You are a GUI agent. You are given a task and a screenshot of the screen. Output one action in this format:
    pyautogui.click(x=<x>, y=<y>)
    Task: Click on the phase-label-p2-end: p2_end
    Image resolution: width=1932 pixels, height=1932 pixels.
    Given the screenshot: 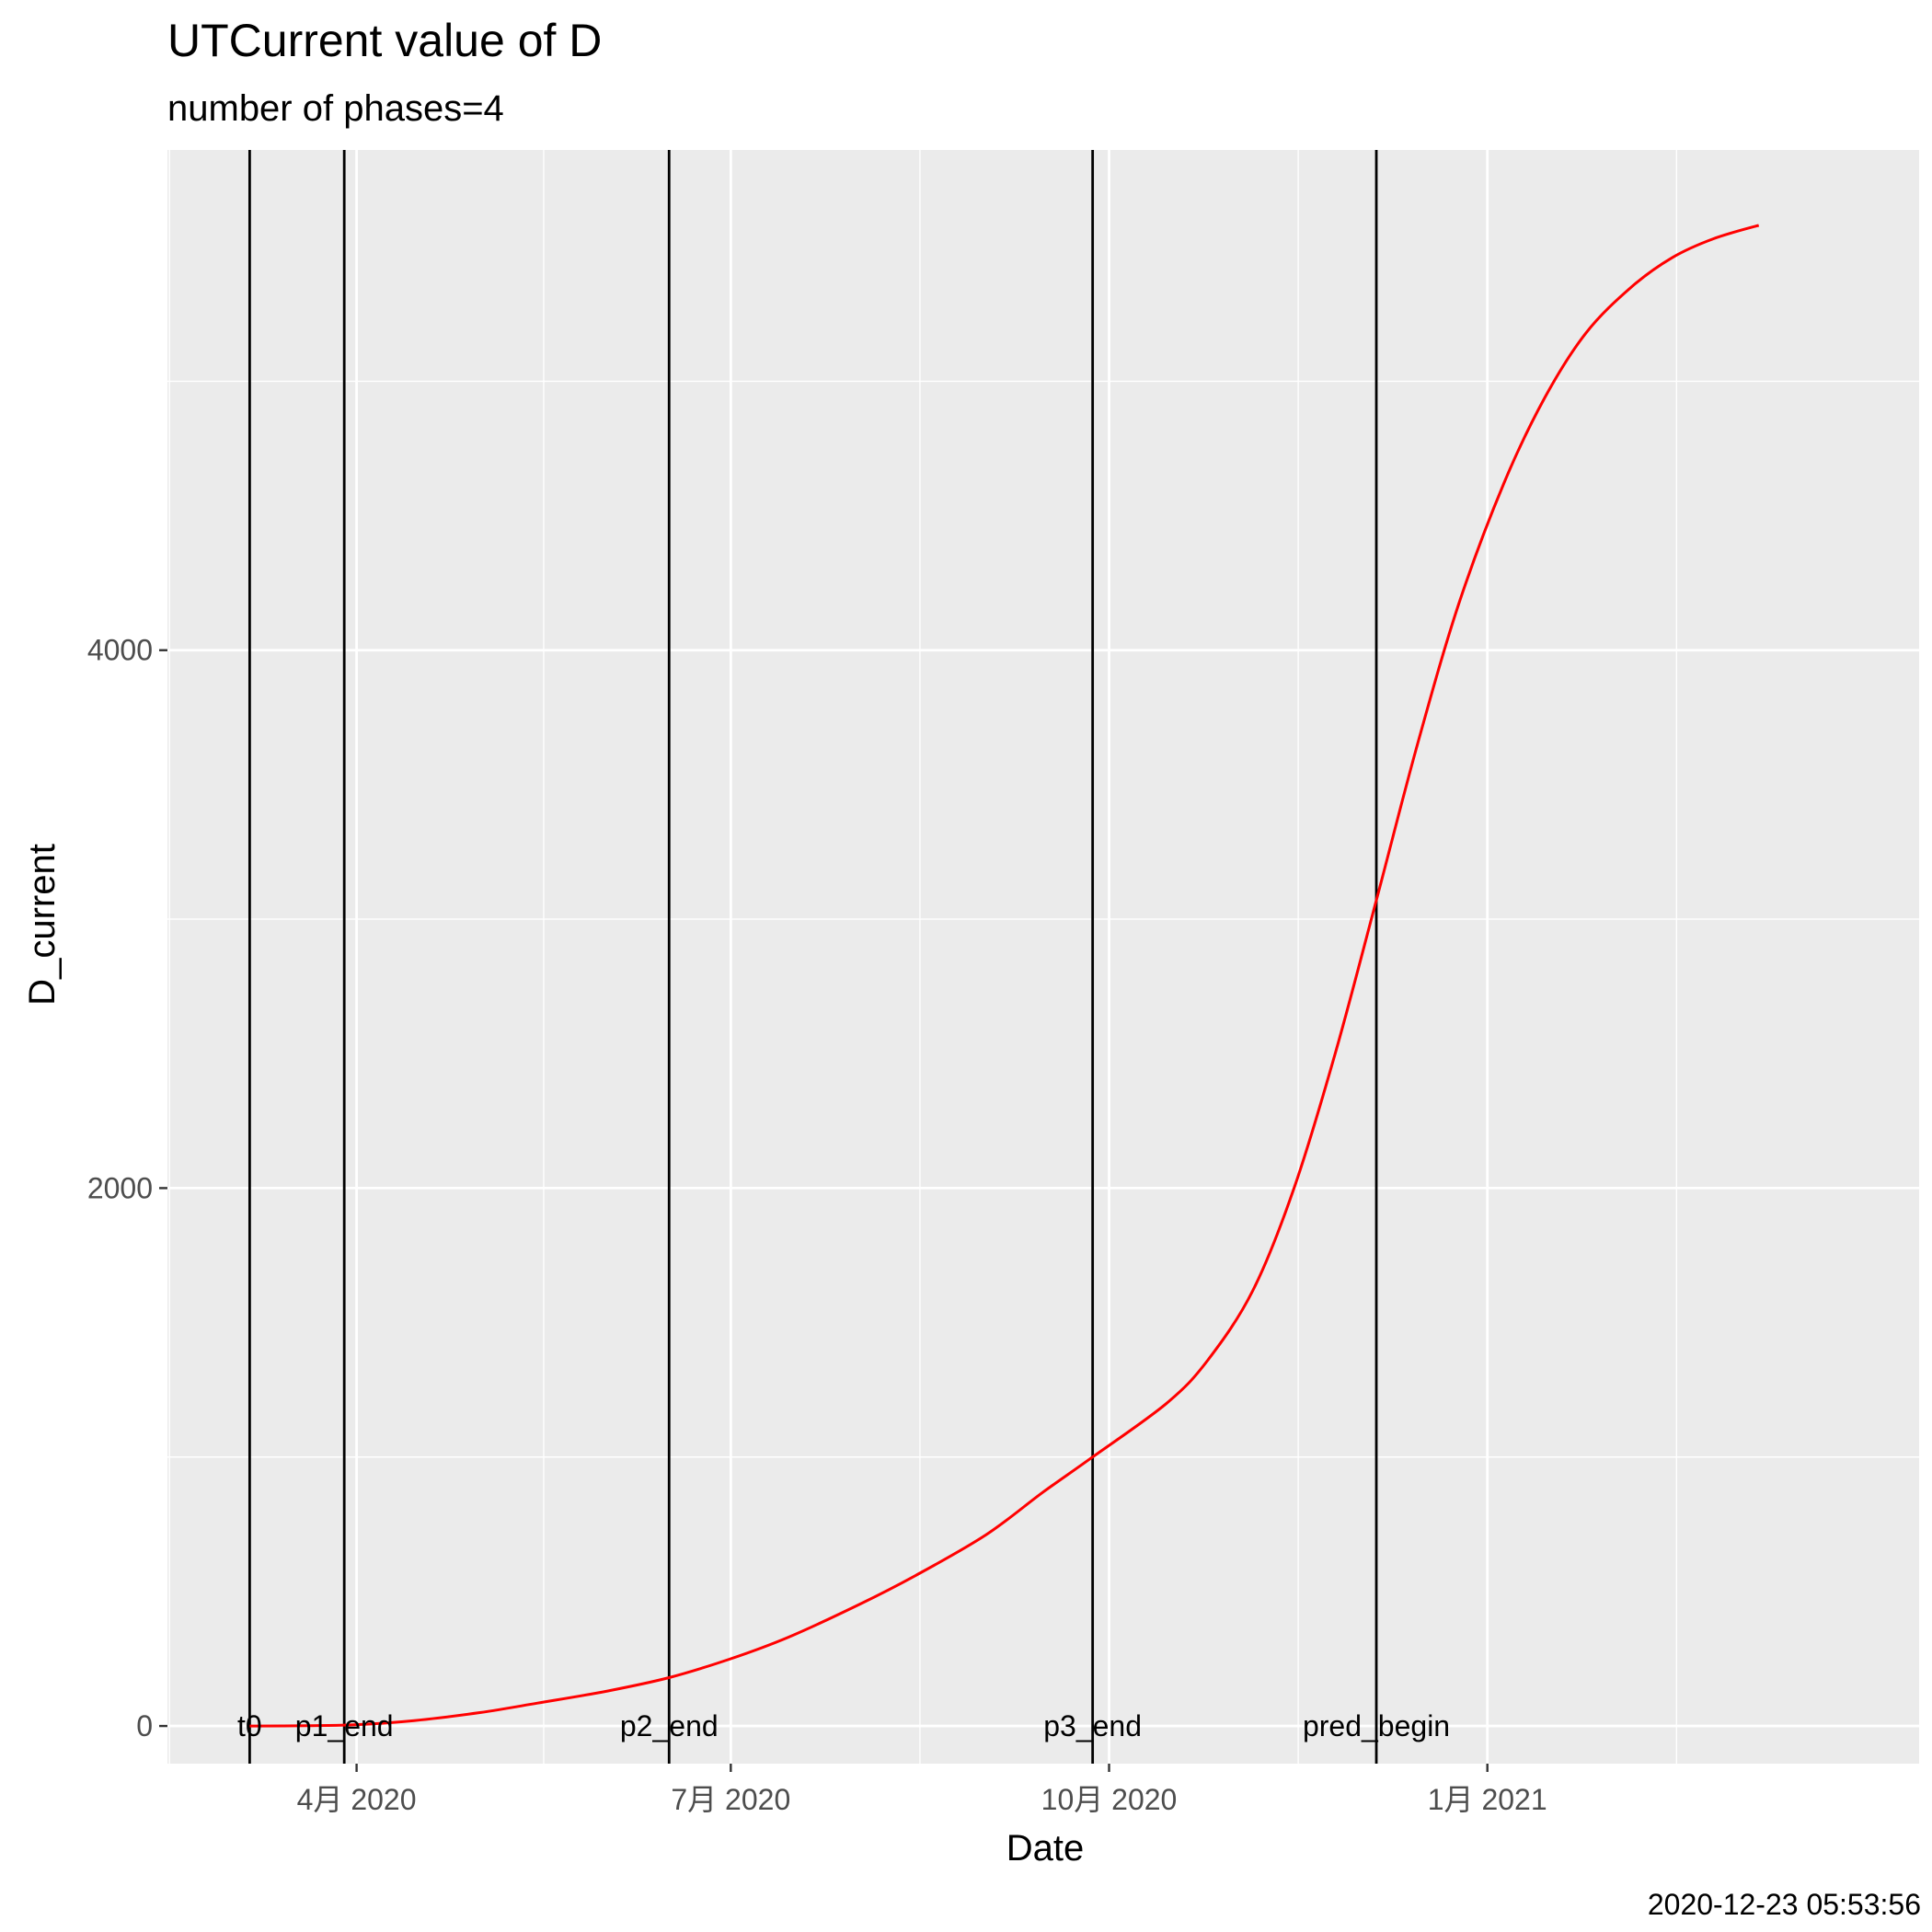 What is the action you would take?
    pyautogui.click(x=669, y=1725)
    